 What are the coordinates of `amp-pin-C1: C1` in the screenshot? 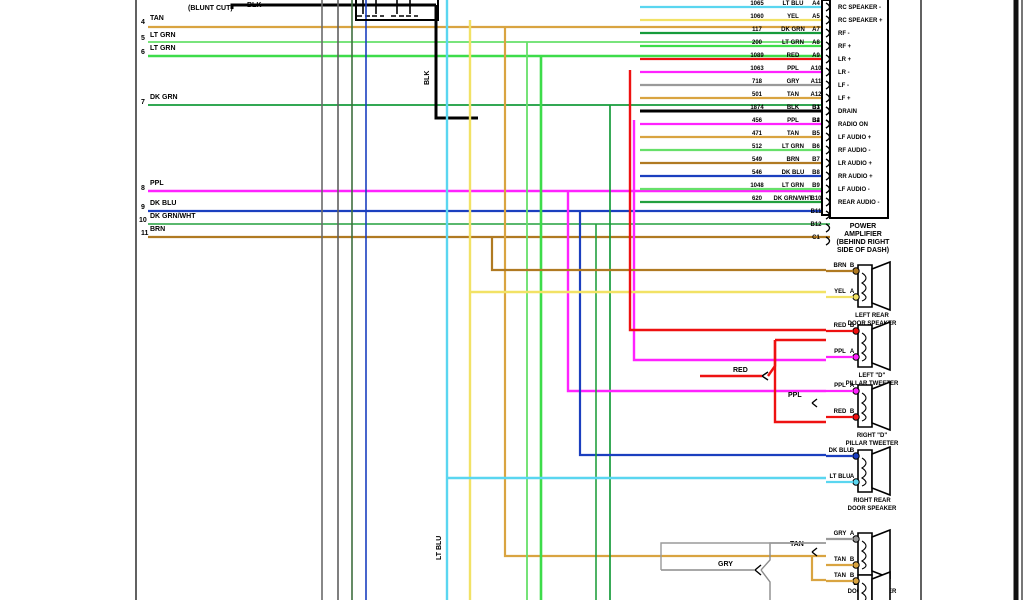 It's located at (816, 238).